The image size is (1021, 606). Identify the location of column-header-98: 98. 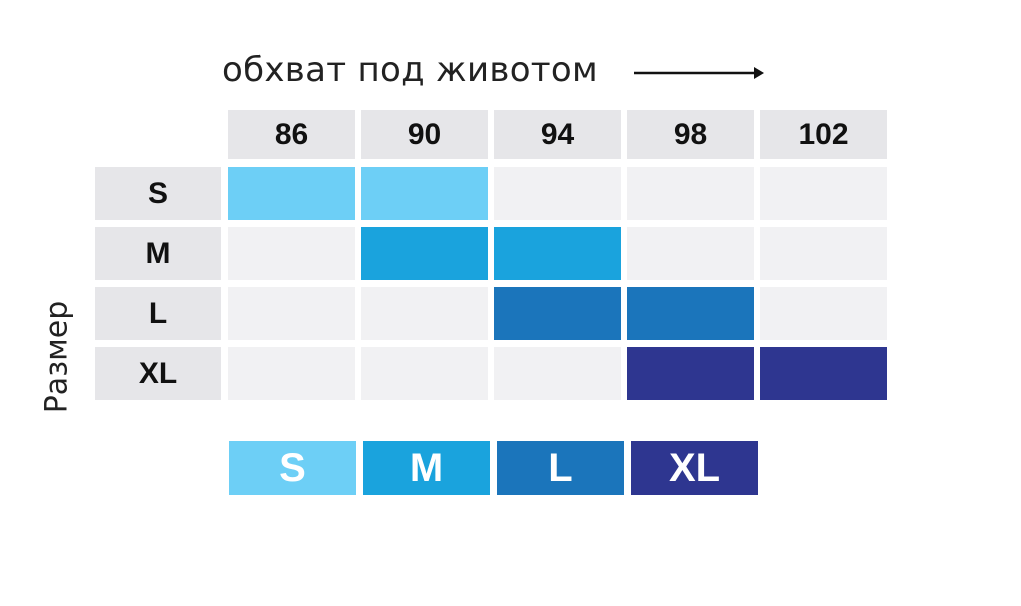
(690, 134).